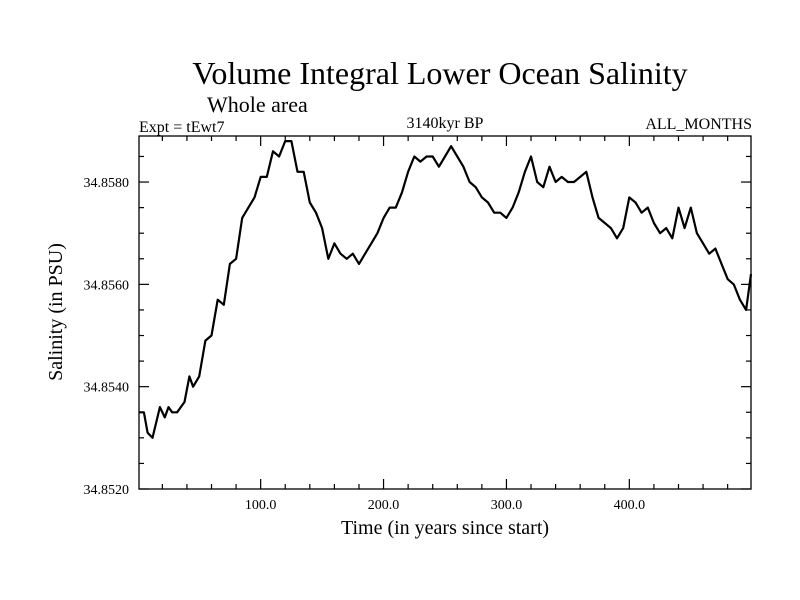 The height and width of the screenshot is (600, 800). I want to click on x-tick-label: 100.0, so click(261, 505).